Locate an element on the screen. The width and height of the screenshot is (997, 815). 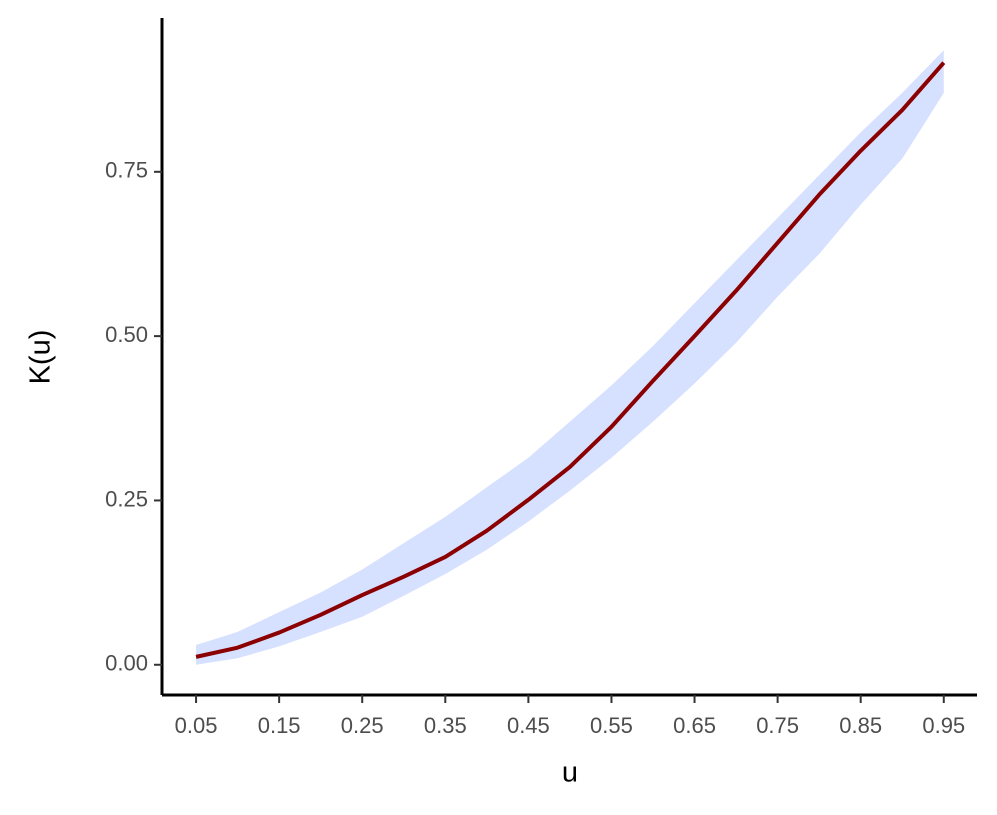
y-axis-title: K(u) is located at coordinates (41, 357).